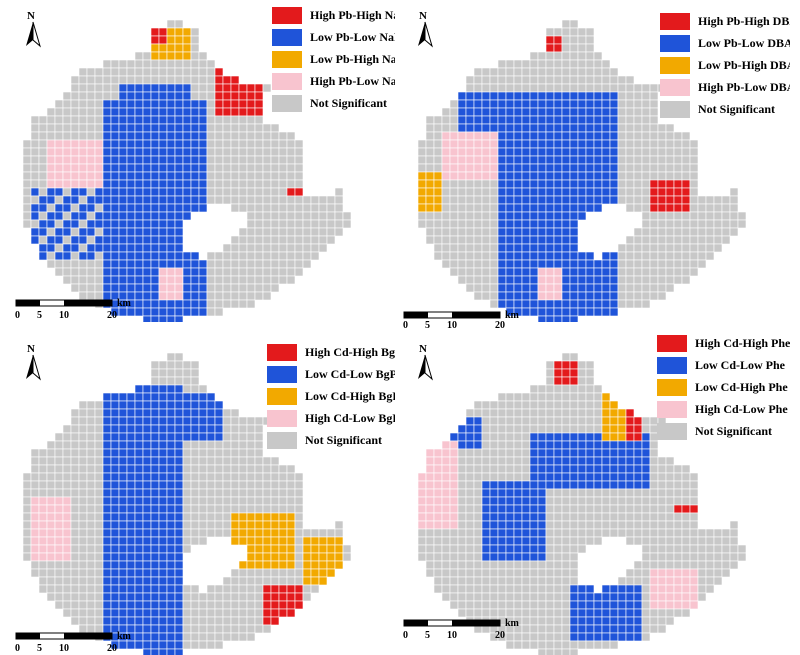 This screenshot has height=655, width=800. I want to click on legend-item-low-high: Low Pb-High NaP, so click(333, 60).